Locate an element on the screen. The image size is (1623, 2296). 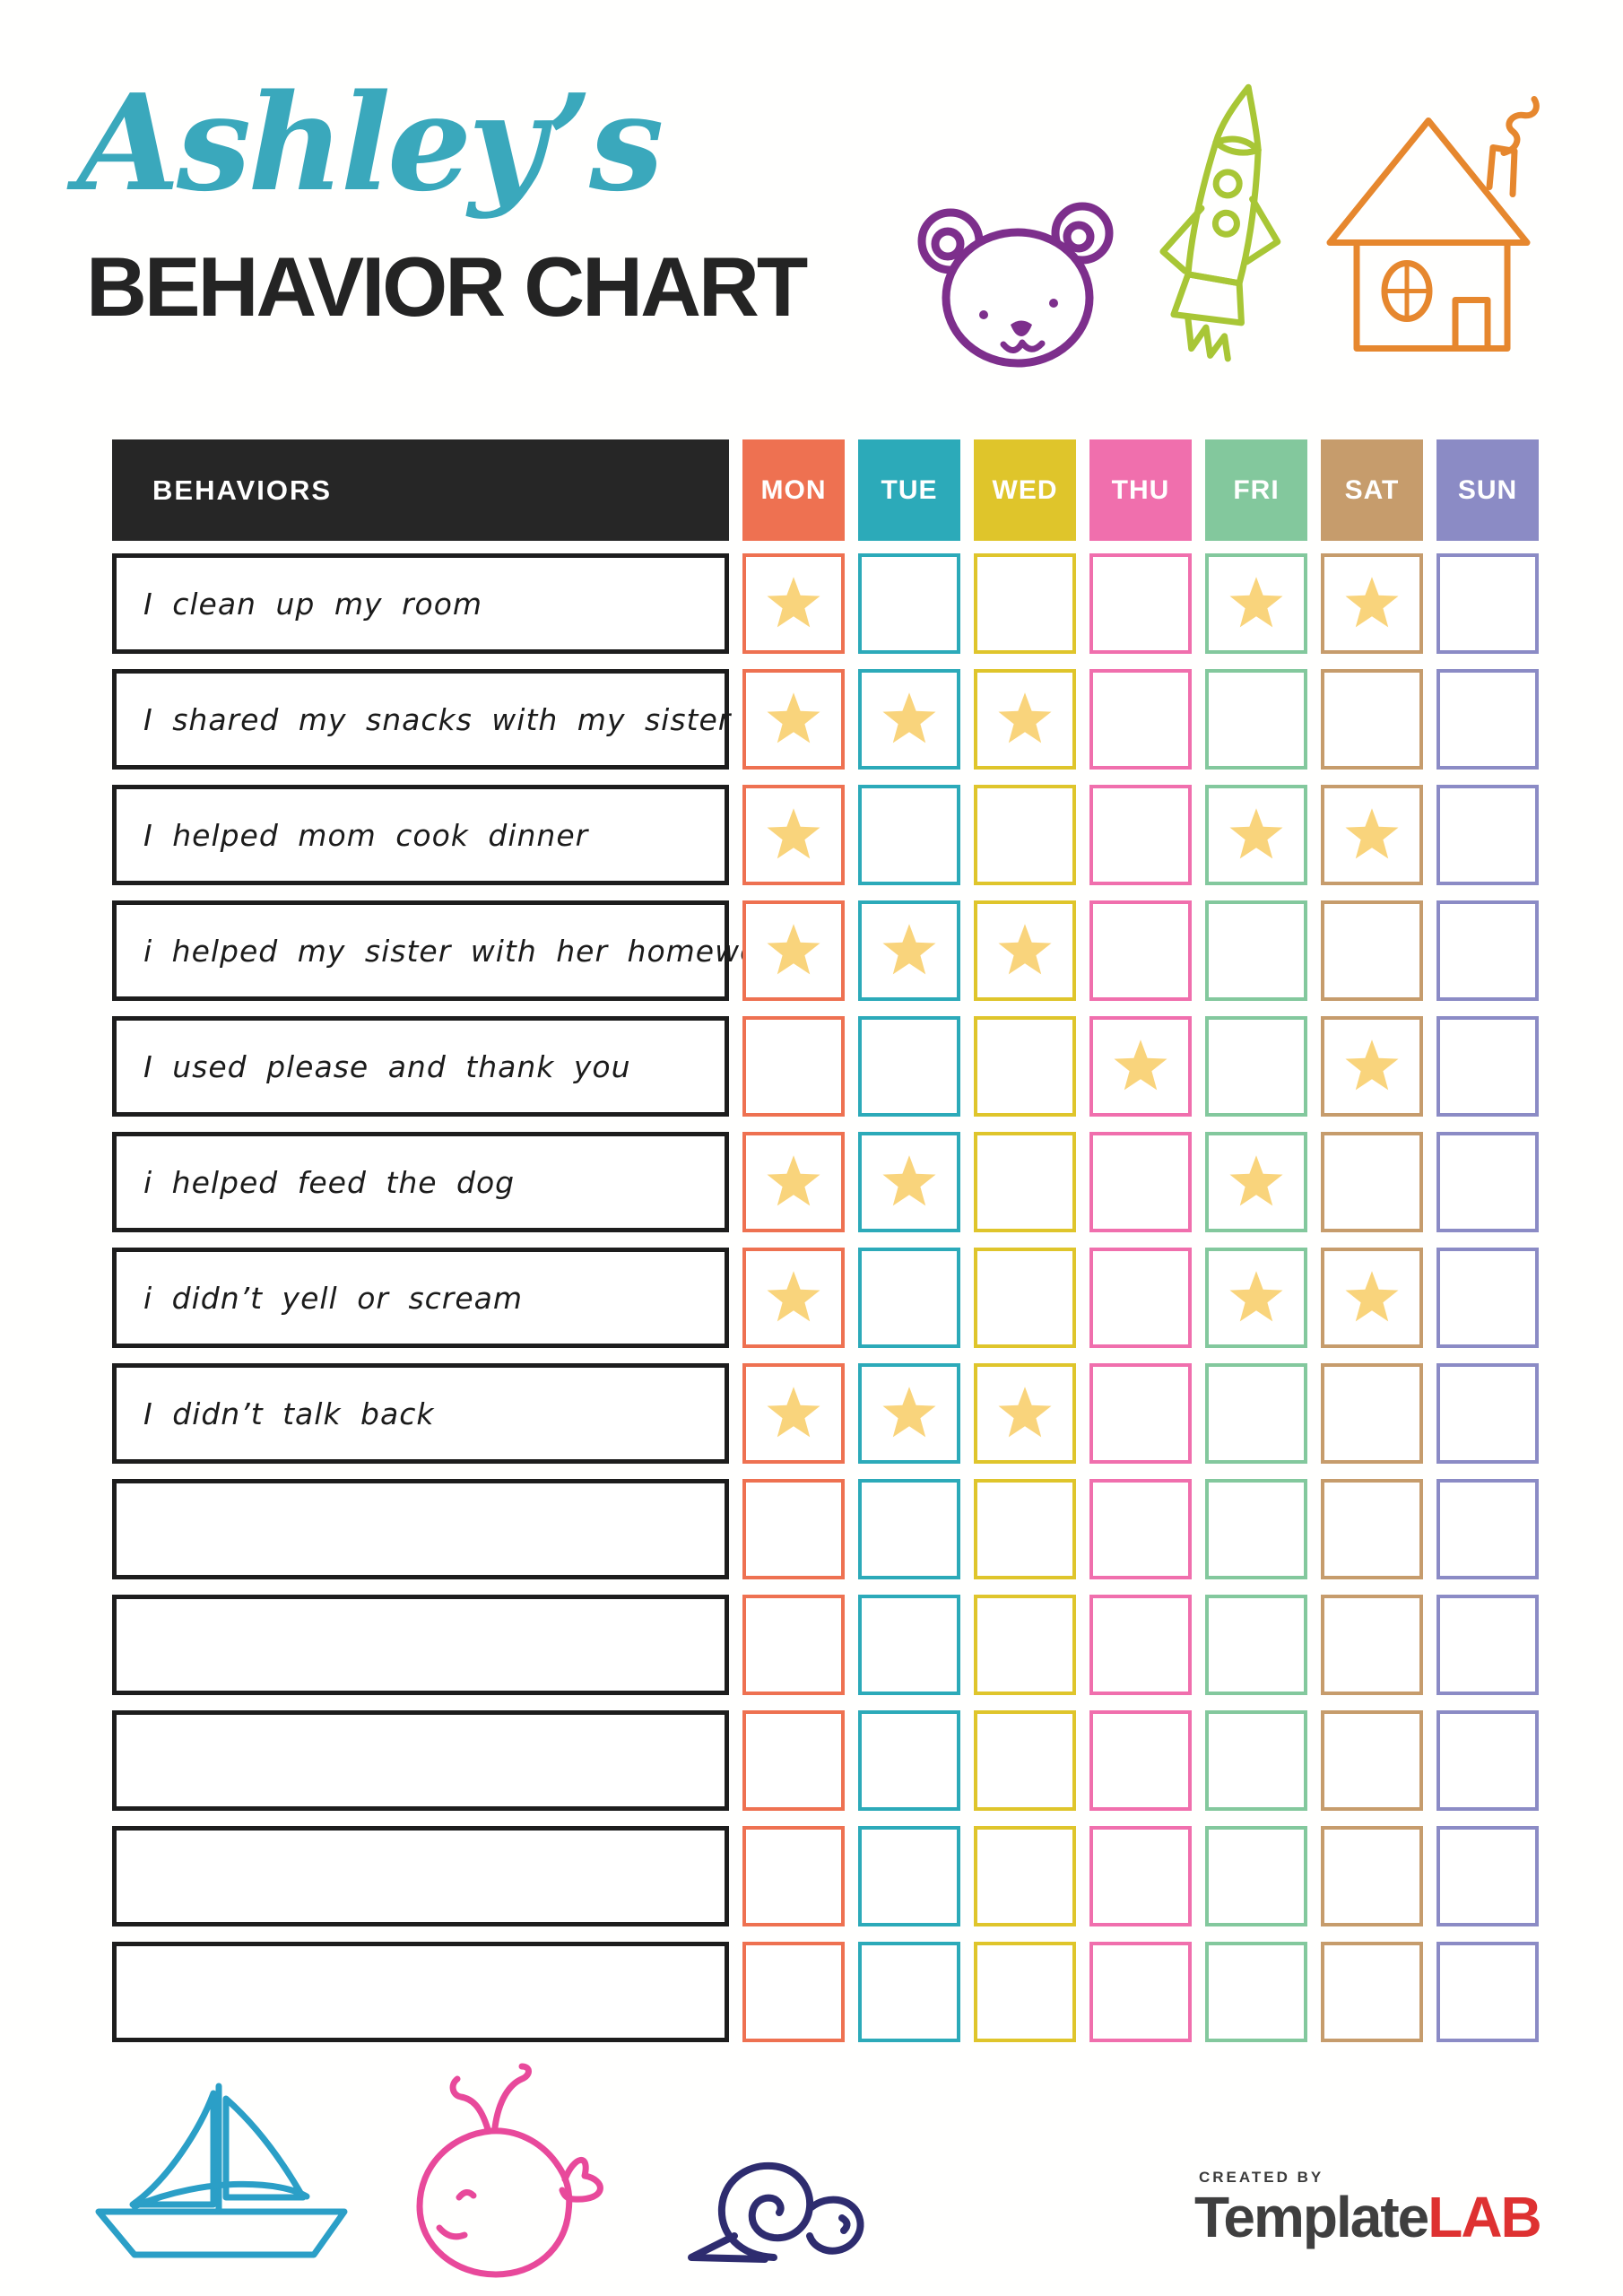
table-row: I didn’t talk back is located at coordinates (825, 1413).